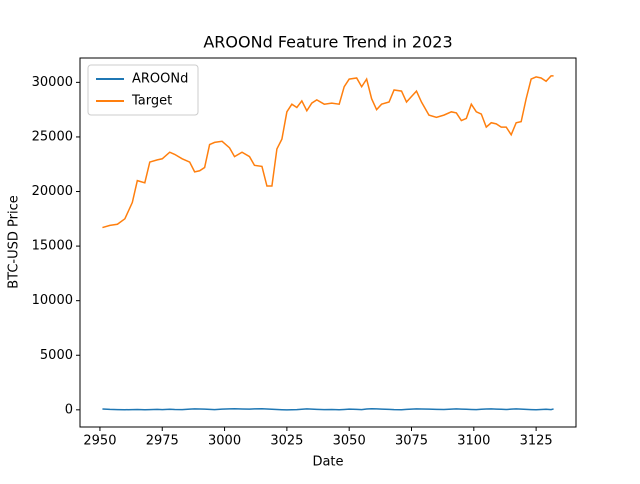  Describe the element at coordinates (99, 441) in the screenshot. I see `x-tick-label: 2950` at that location.